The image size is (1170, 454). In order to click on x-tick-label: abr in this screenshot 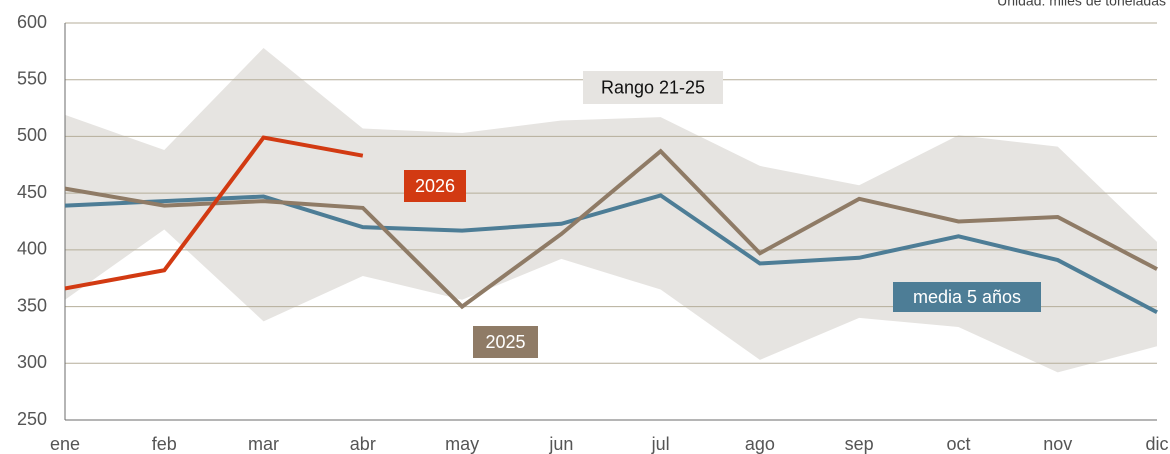, I will do `click(363, 444)`.